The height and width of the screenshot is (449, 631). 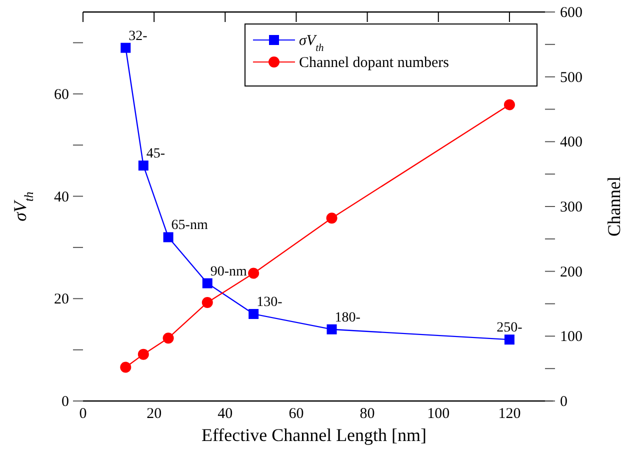 I want to click on annotation: 90-nm, so click(x=229, y=272).